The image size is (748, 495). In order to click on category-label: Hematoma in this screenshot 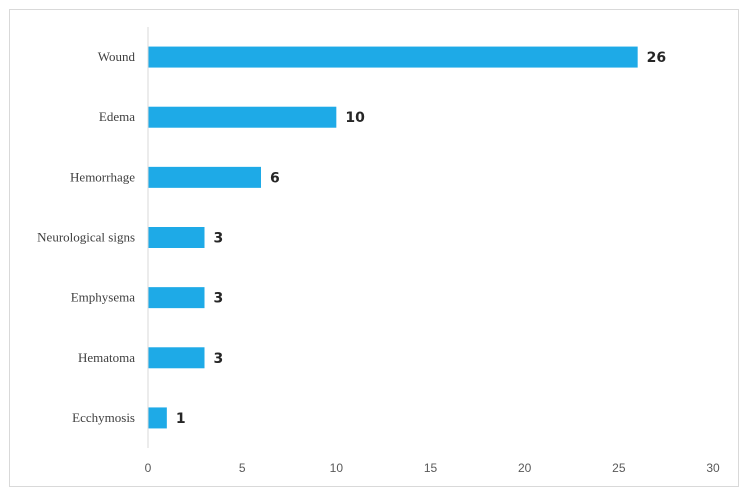, I will do `click(106, 357)`.